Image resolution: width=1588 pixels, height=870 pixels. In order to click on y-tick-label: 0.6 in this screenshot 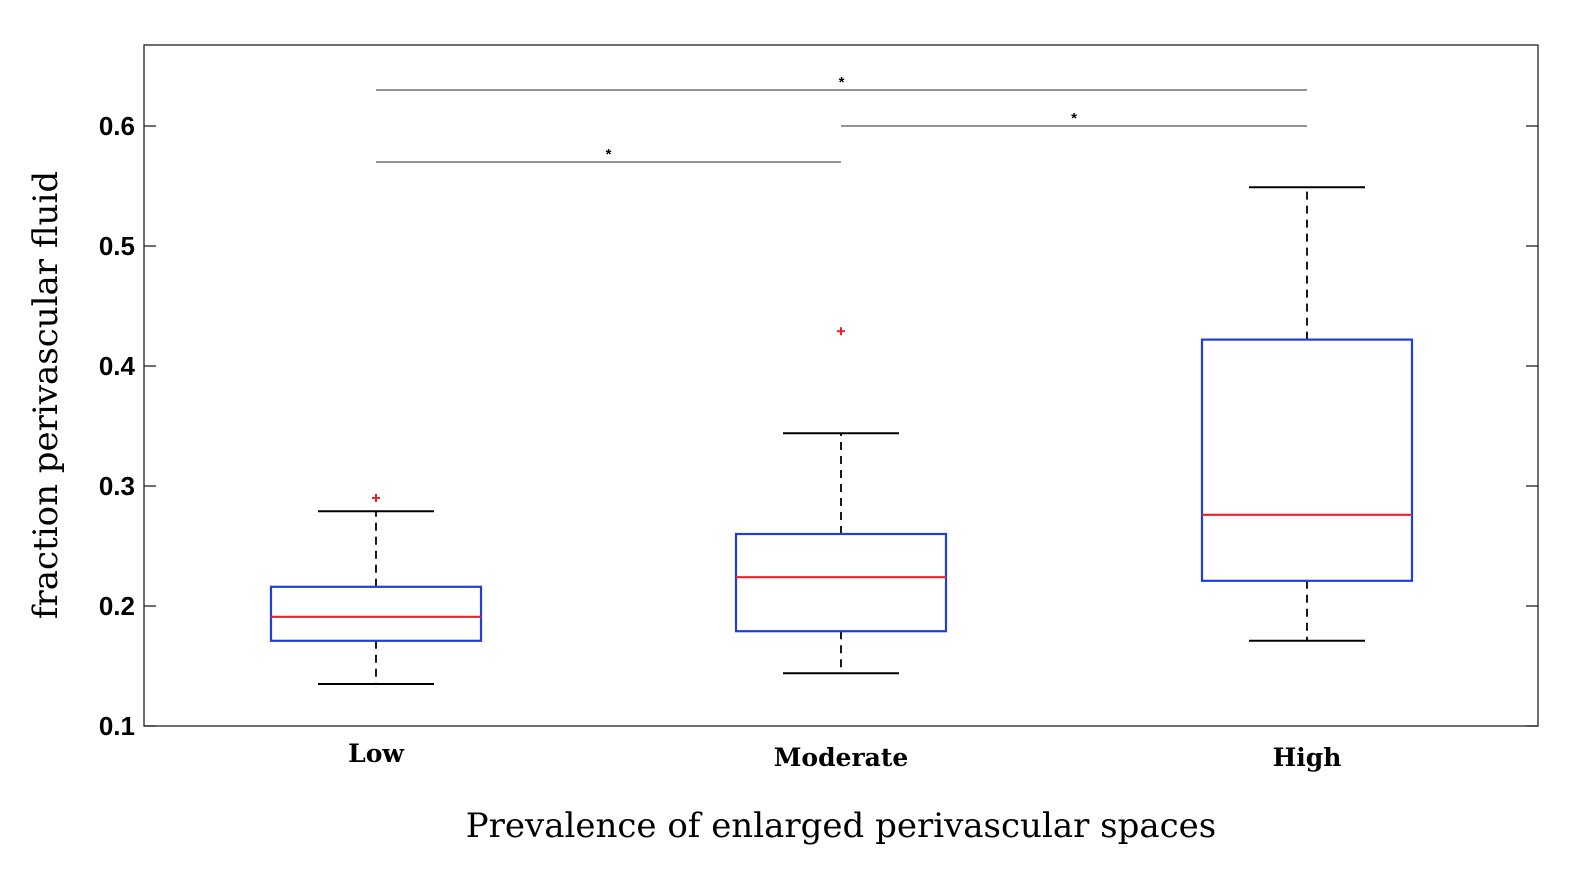, I will do `click(117, 126)`.